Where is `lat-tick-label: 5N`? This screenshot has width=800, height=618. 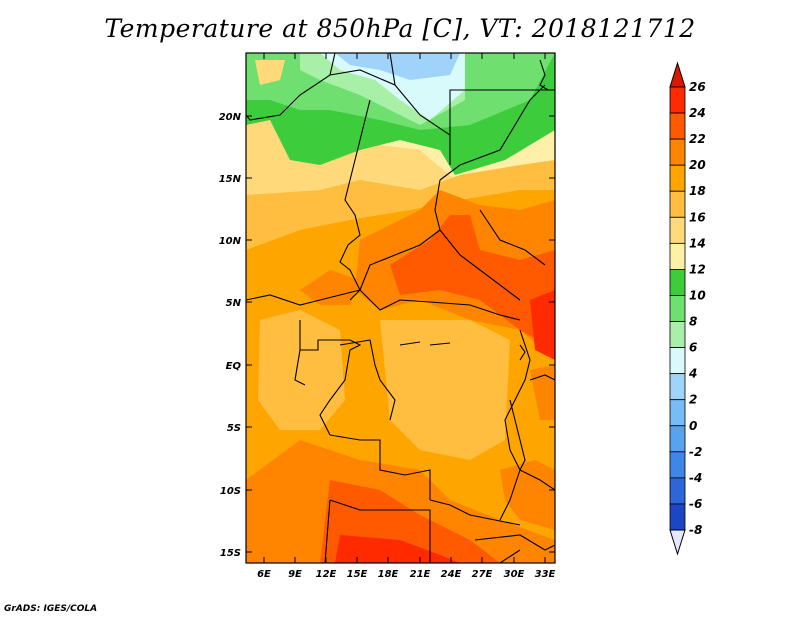
lat-tick-label: 5N is located at coordinates (234, 303).